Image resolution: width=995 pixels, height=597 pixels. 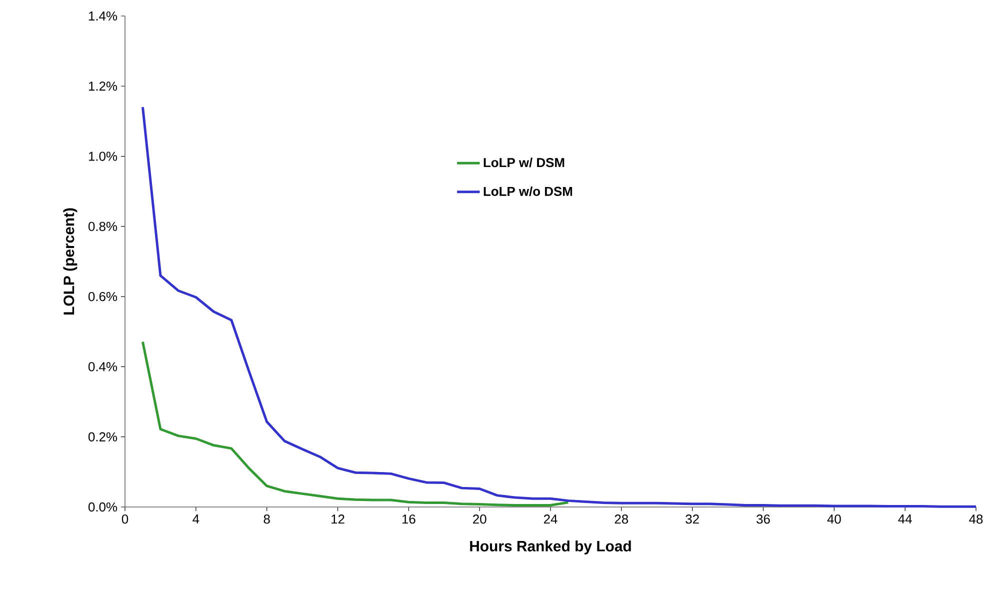 What do you see at coordinates (103, 297) in the screenshot?
I see `y-tick-label: 0.6%` at bounding box center [103, 297].